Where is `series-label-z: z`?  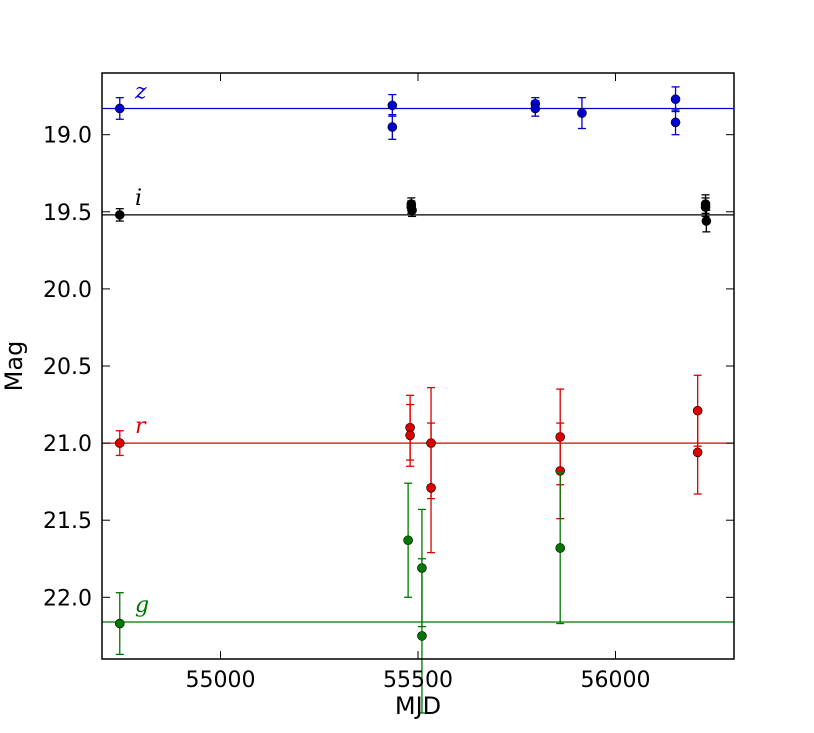
series-label-z: z is located at coordinates (140, 91).